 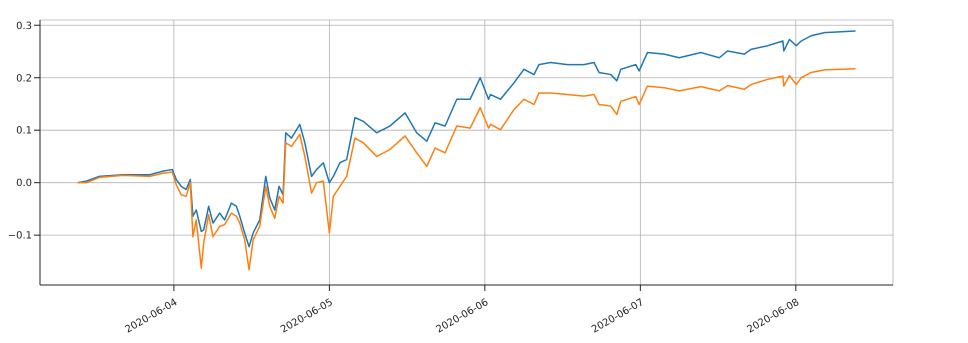 I want to click on y-tick-label: 0.3, so click(x=24, y=26).